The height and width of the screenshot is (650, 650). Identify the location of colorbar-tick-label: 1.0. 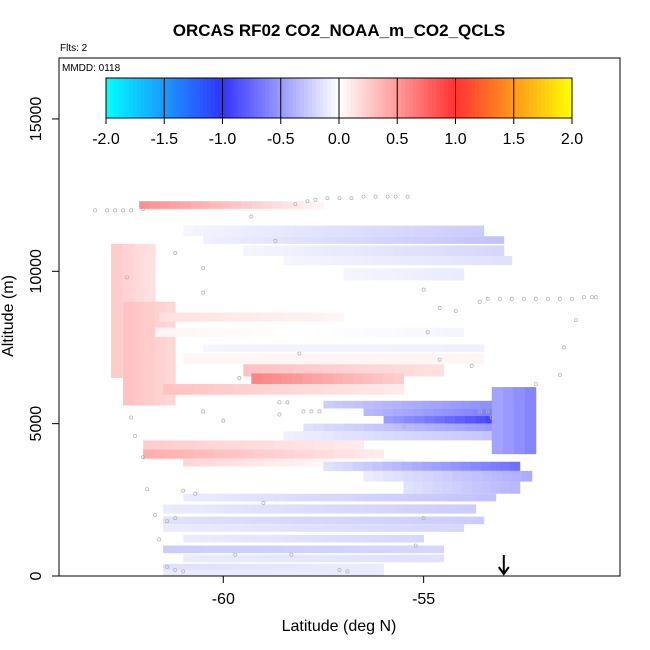
(455, 139).